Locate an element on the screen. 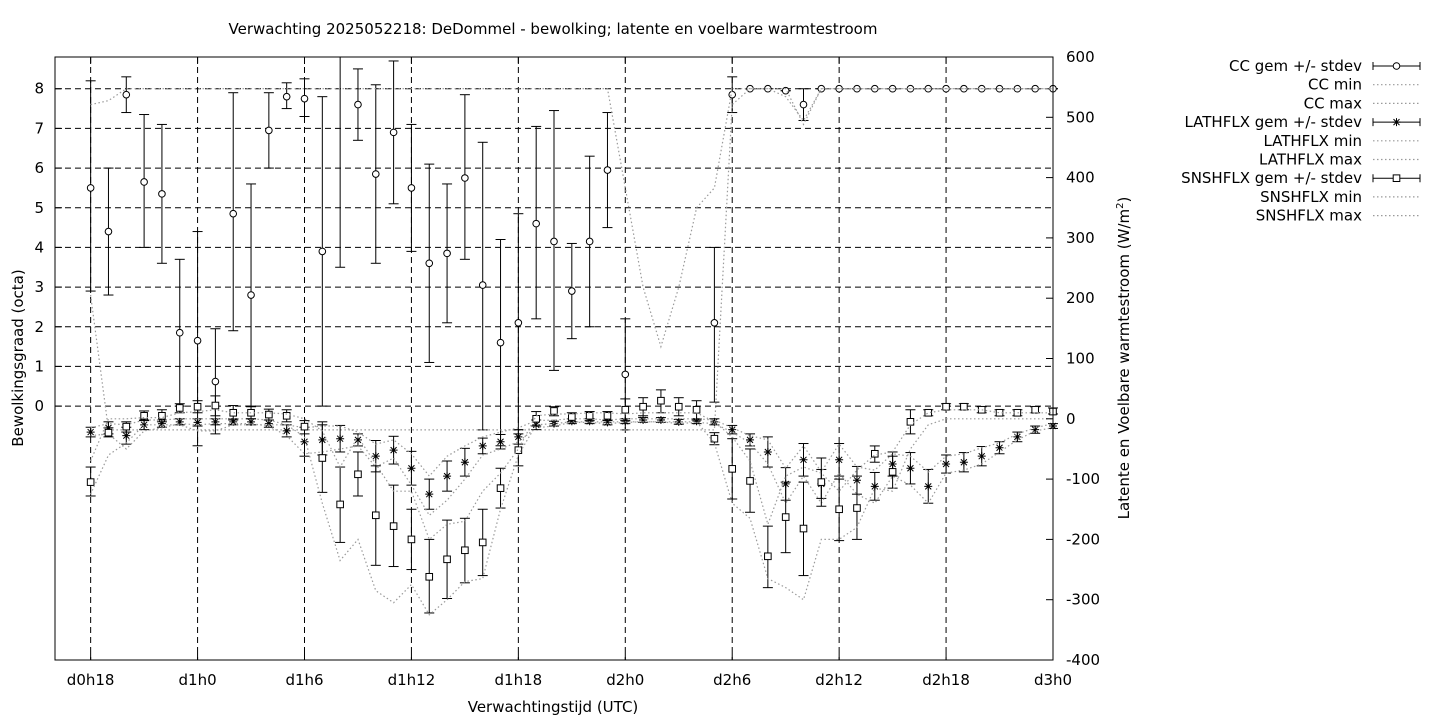  y2-tick-label: 0 is located at coordinates (1071, 419).